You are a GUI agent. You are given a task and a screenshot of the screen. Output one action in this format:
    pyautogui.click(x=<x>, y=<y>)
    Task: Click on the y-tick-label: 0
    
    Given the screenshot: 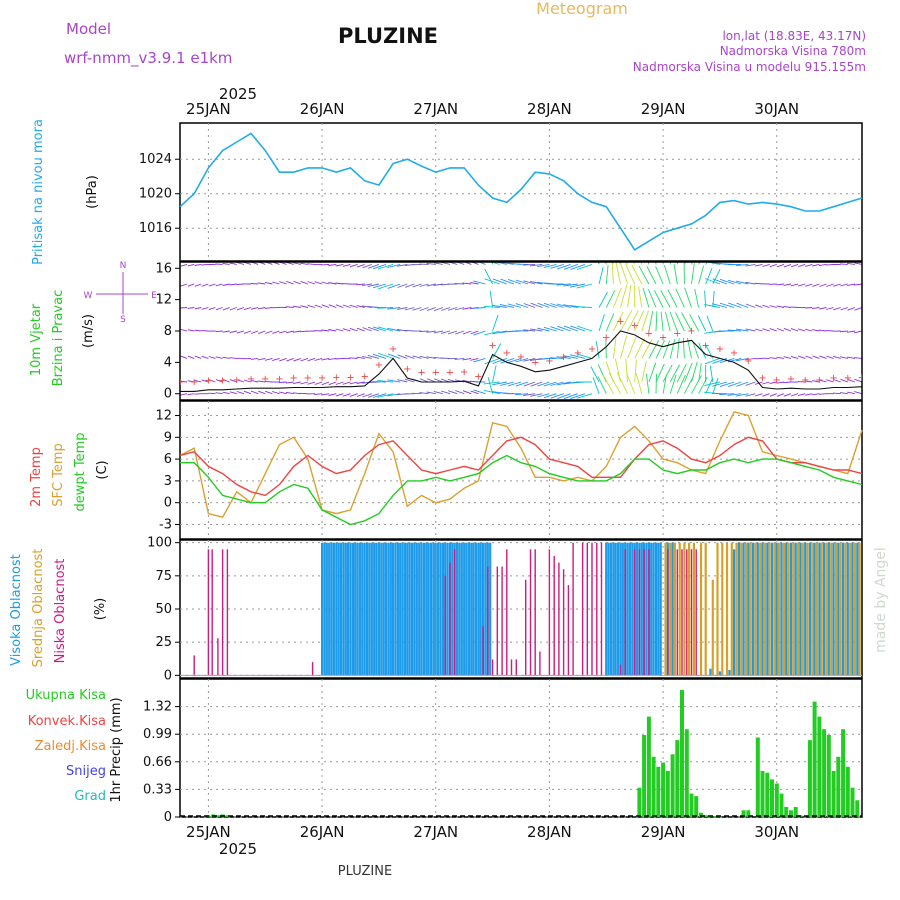 What is the action you would take?
    pyautogui.click(x=168, y=503)
    